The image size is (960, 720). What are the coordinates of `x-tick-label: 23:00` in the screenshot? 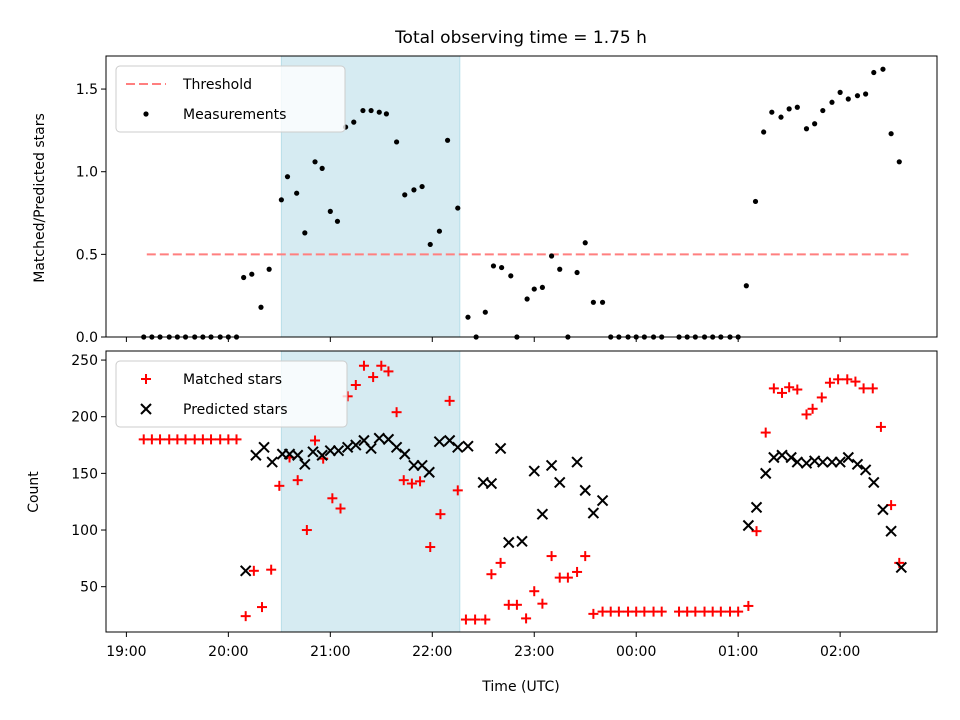 It's located at (534, 652).